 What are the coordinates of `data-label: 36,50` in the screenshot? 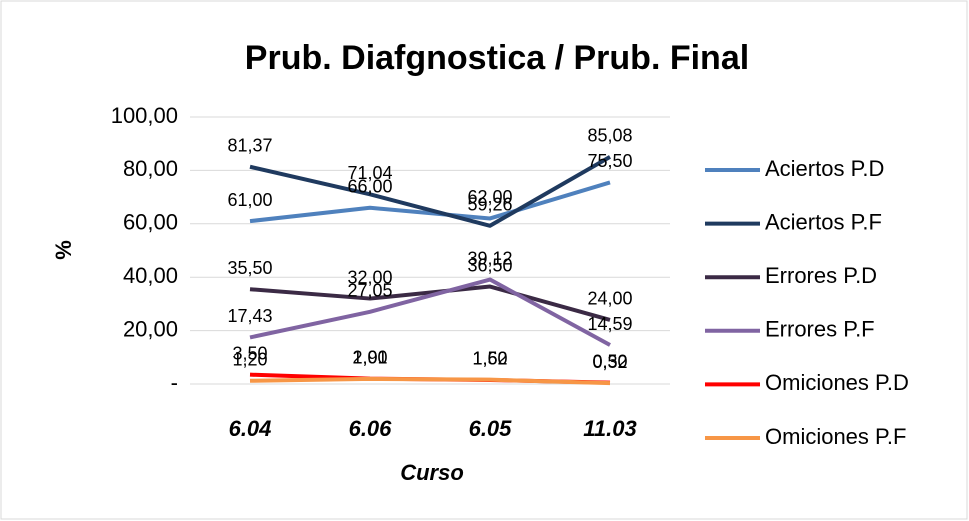 It's located at (489, 265).